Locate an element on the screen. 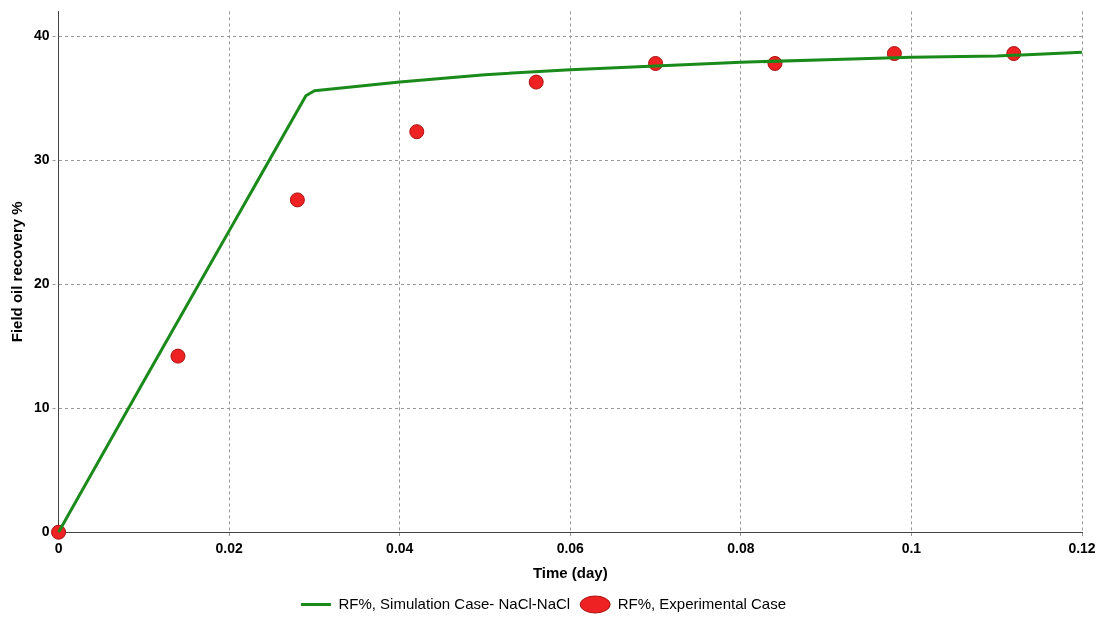 This screenshot has height=627, width=1107. y-tick-label: 10 is located at coordinates (41, 407).